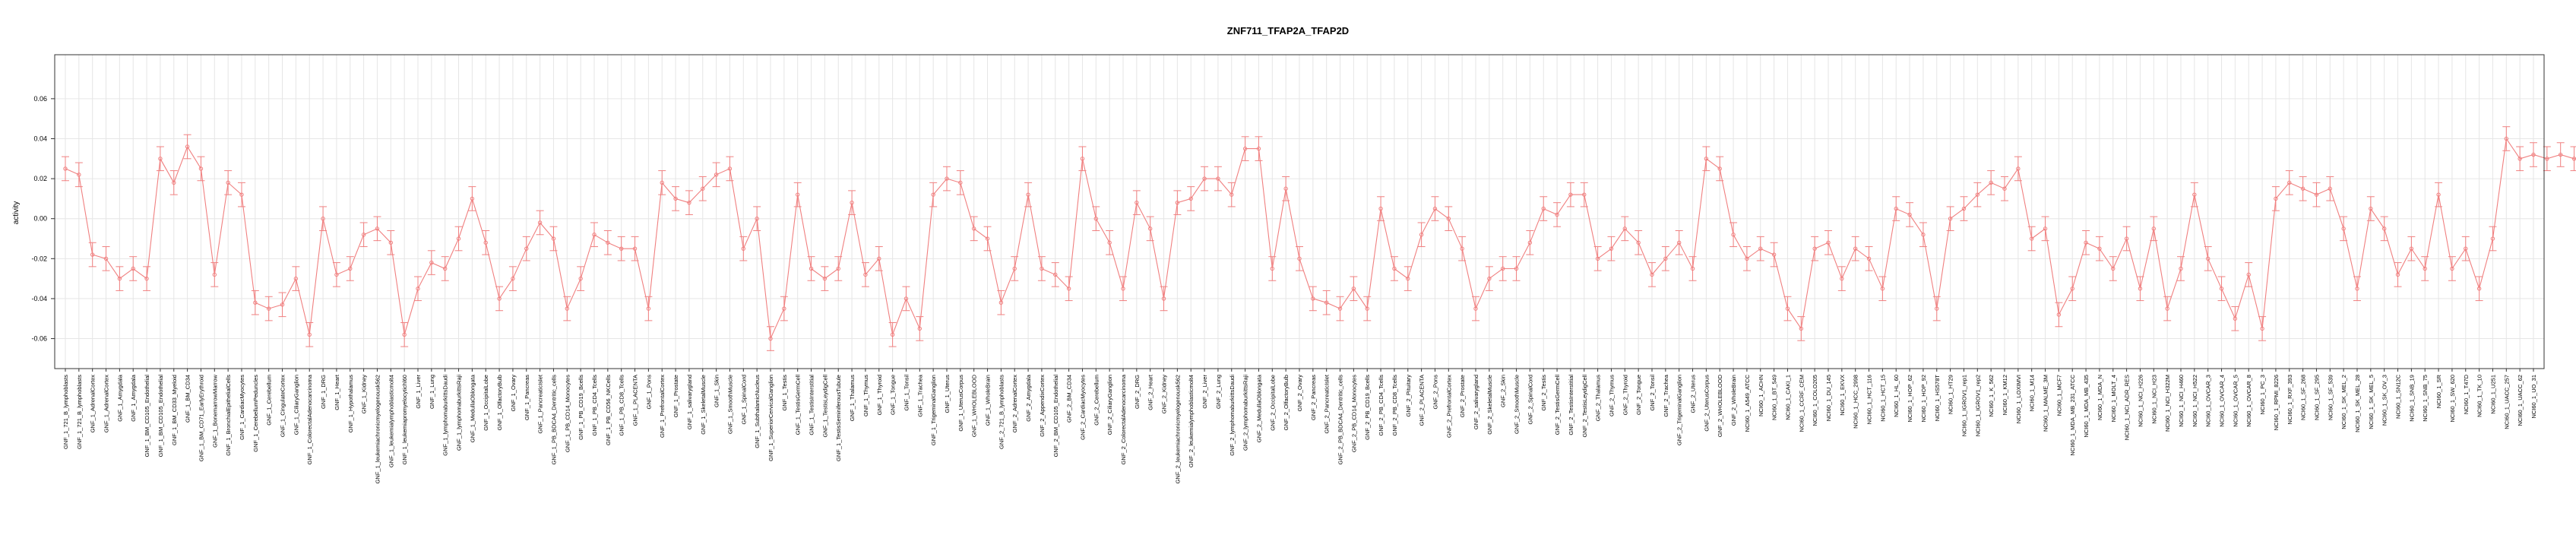 The height and width of the screenshot is (551, 2576). I want to click on x-tick-label: GNF_1_TestisSeminiferousTubule, so click(838, 418).